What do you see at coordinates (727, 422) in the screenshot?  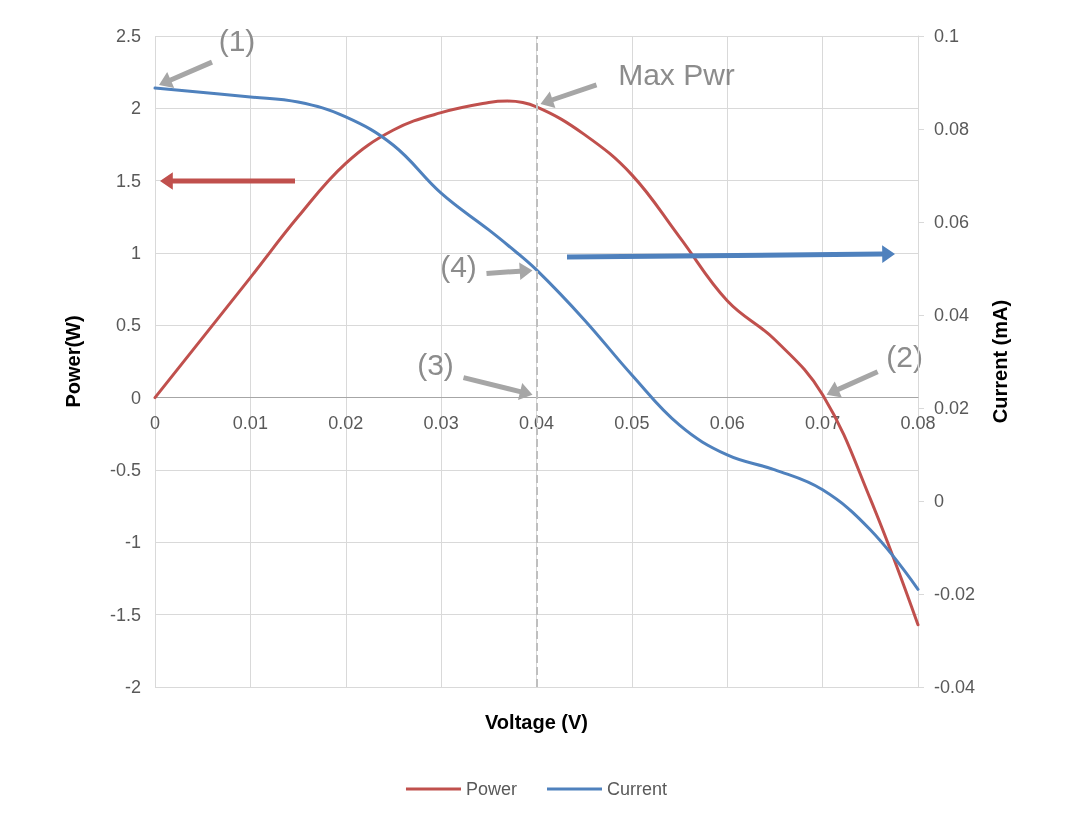 I see `x-tick-label: 0.06` at bounding box center [727, 422].